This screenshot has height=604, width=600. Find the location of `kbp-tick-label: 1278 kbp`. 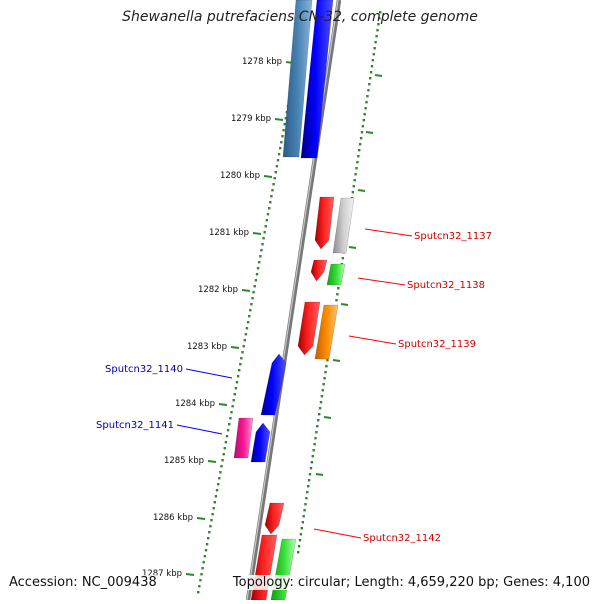

kbp-tick-label: 1278 kbp is located at coordinates (262, 62).